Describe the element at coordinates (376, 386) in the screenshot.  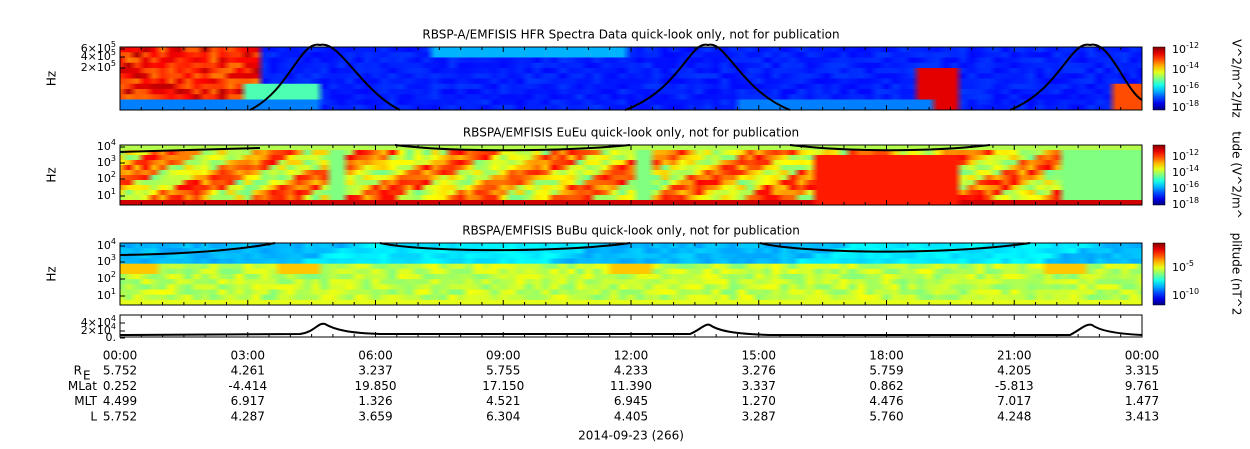
I see `ephemeris-value: 19.850` at that location.